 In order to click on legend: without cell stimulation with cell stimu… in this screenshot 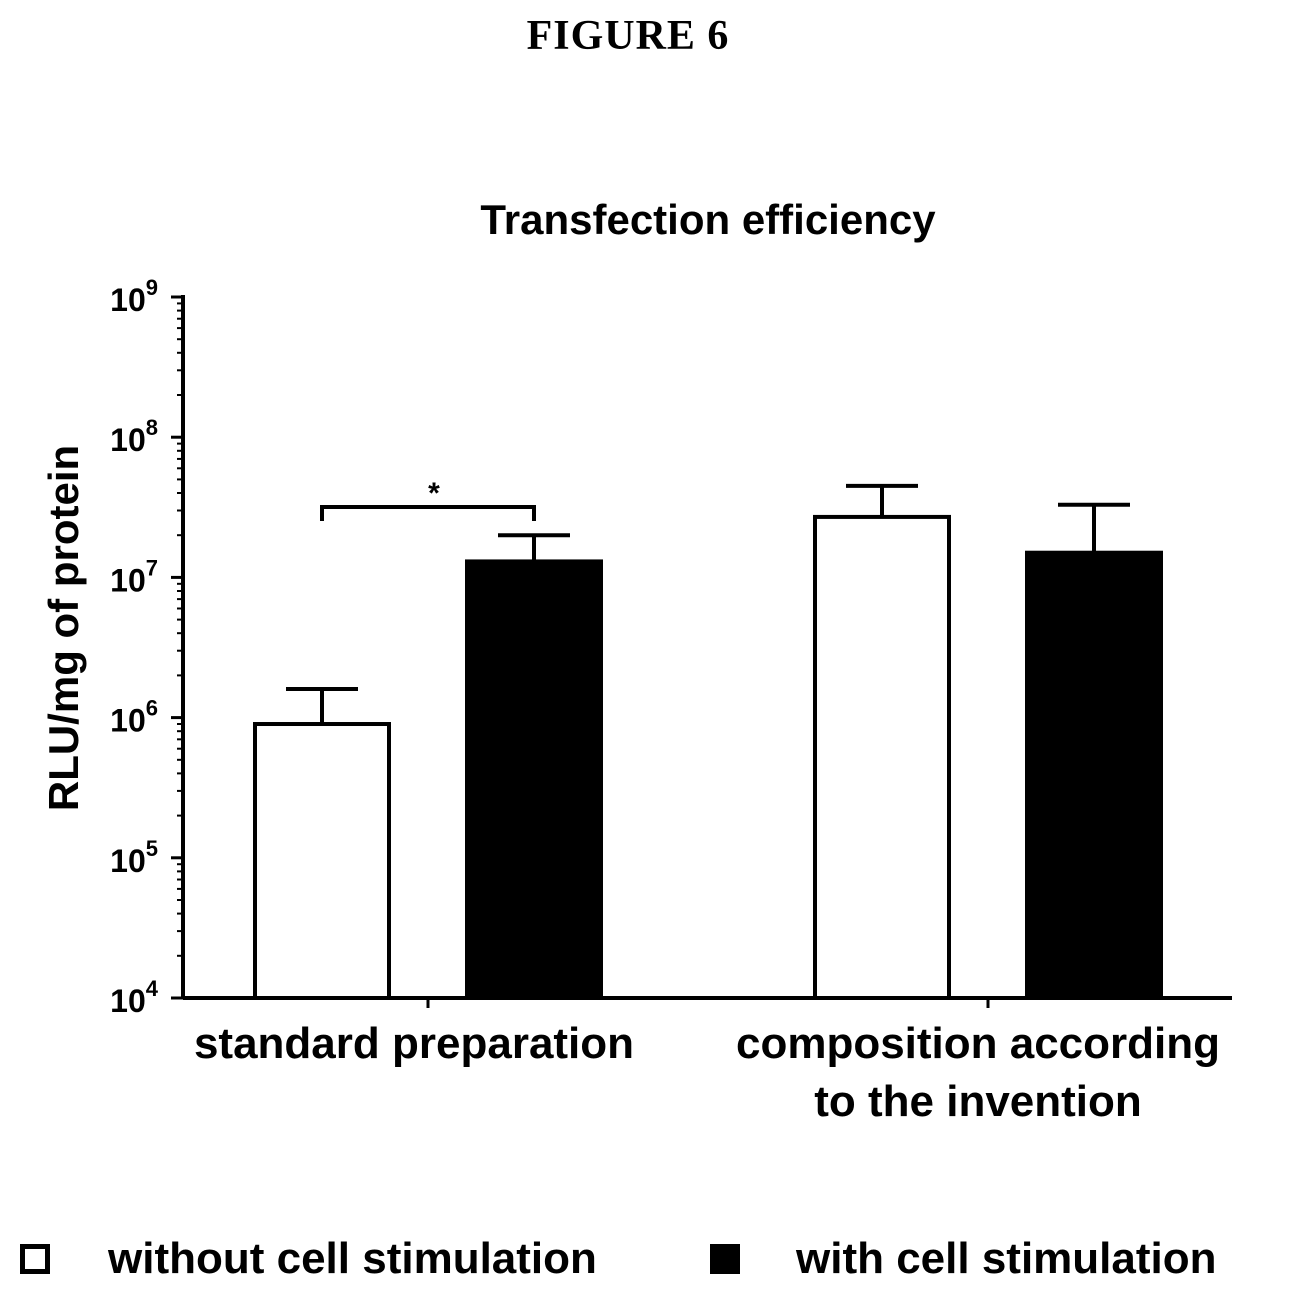, I will do `click(655, 1262)`.